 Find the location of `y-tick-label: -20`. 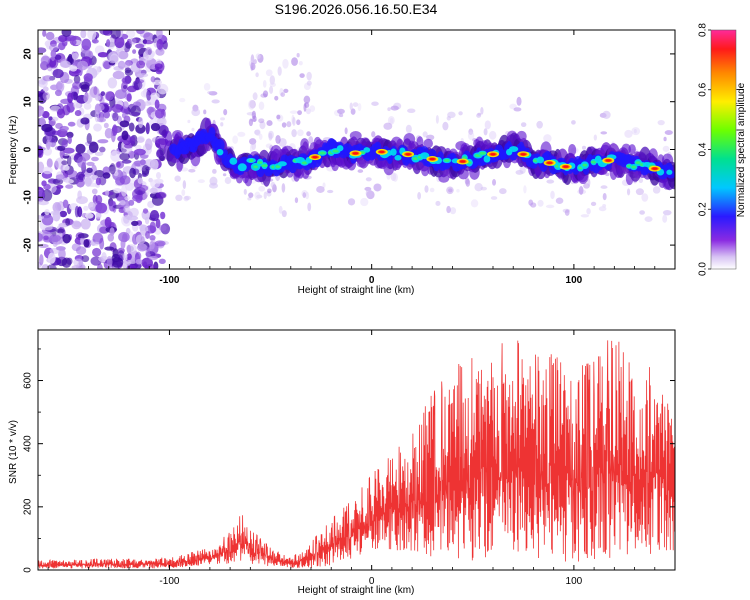

y-tick-label: -20 is located at coordinates (28, 244).